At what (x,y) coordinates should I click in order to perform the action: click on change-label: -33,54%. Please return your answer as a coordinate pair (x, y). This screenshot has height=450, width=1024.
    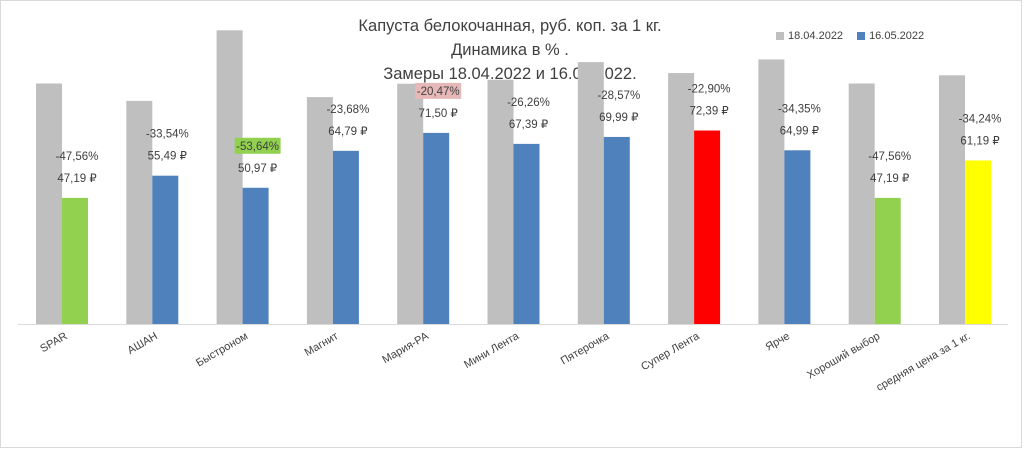
    Looking at the image, I should click on (167, 135).